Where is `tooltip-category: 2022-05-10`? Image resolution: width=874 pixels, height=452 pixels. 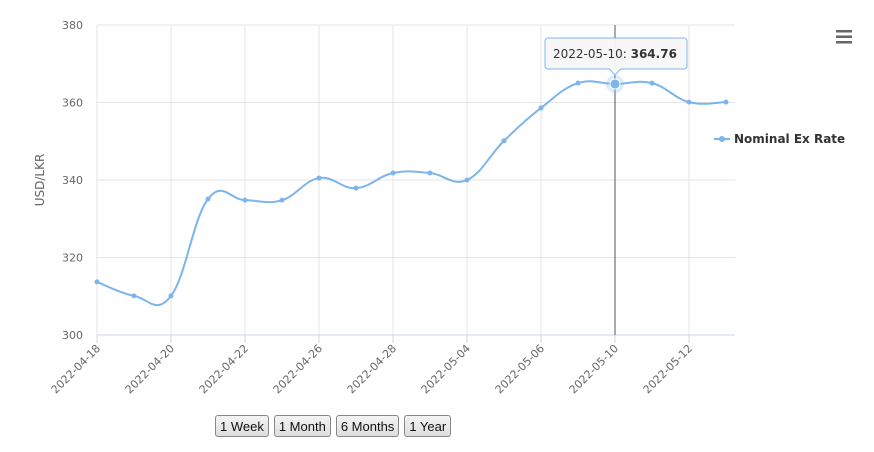 tooltip-category: 2022-05-10 is located at coordinates (588, 54).